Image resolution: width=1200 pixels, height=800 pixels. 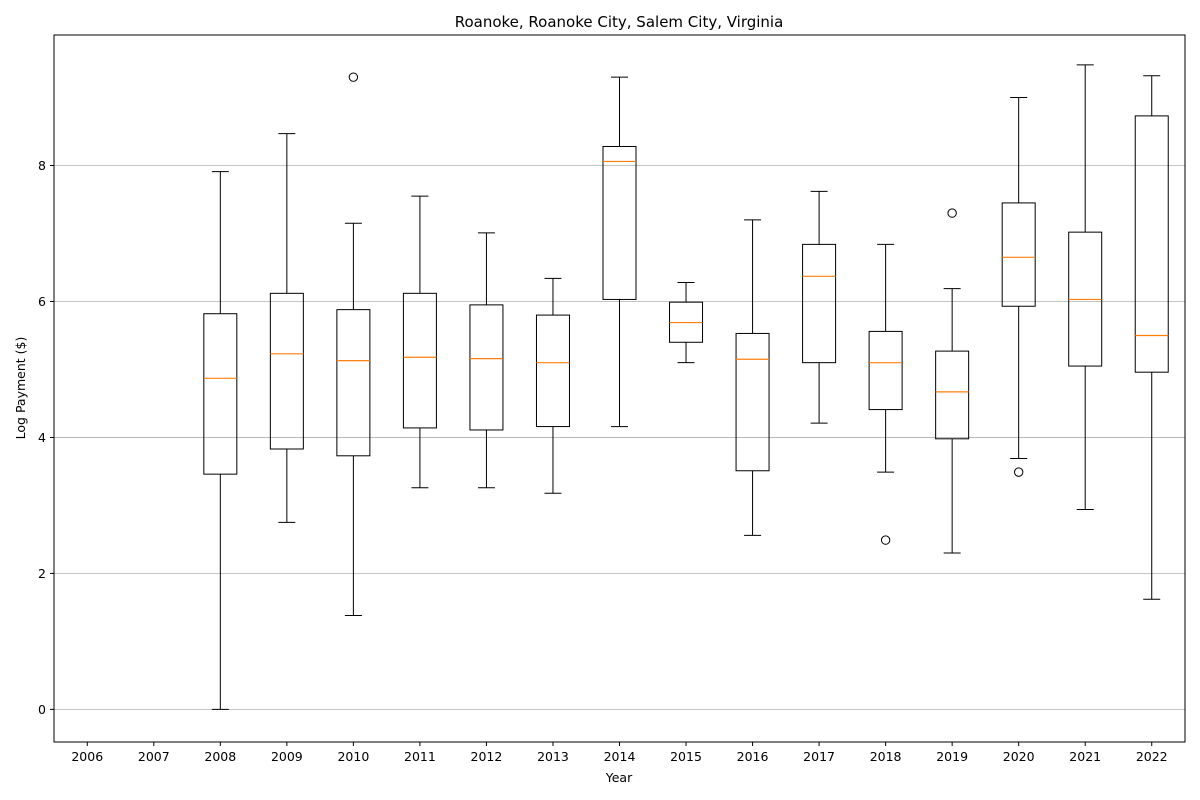 What do you see at coordinates (753, 756) in the screenshot?
I see `x-tick-label: 2016` at bounding box center [753, 756].